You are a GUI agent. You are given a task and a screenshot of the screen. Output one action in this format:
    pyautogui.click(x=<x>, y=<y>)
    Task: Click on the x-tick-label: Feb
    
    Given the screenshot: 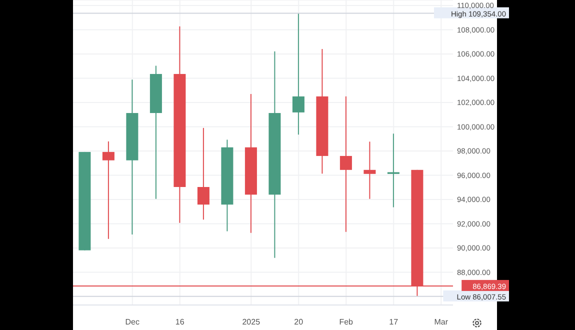 What is the action you would take?
    pyautogui.click(x=346, y=322)
    